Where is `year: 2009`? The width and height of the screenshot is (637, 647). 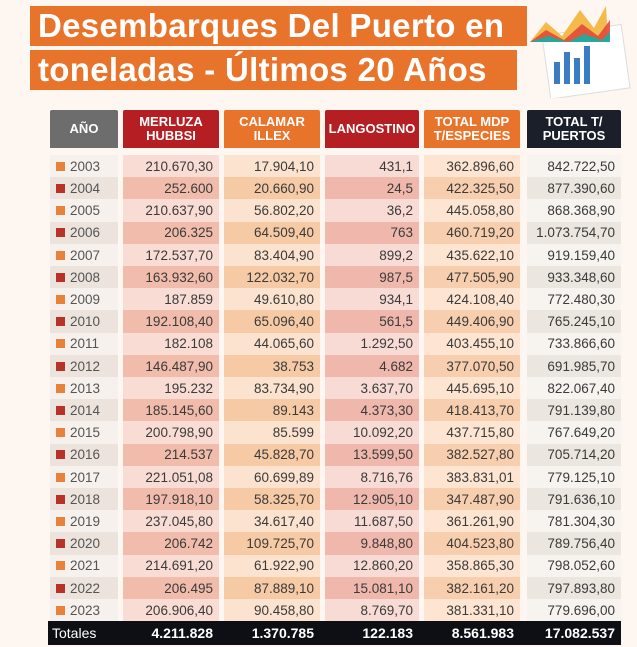
year: 2009 is located at coordinates (85, 299).